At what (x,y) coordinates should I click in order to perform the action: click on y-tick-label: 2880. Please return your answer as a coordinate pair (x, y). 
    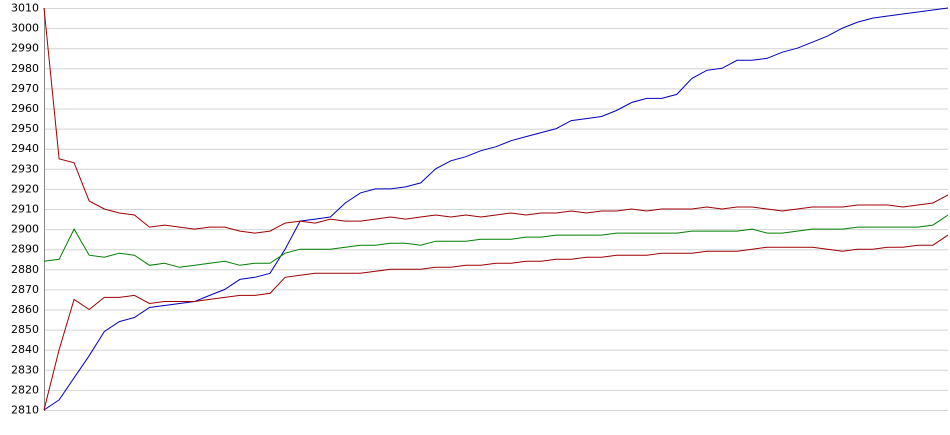
    Looking at the image, I should click on (25, 269).